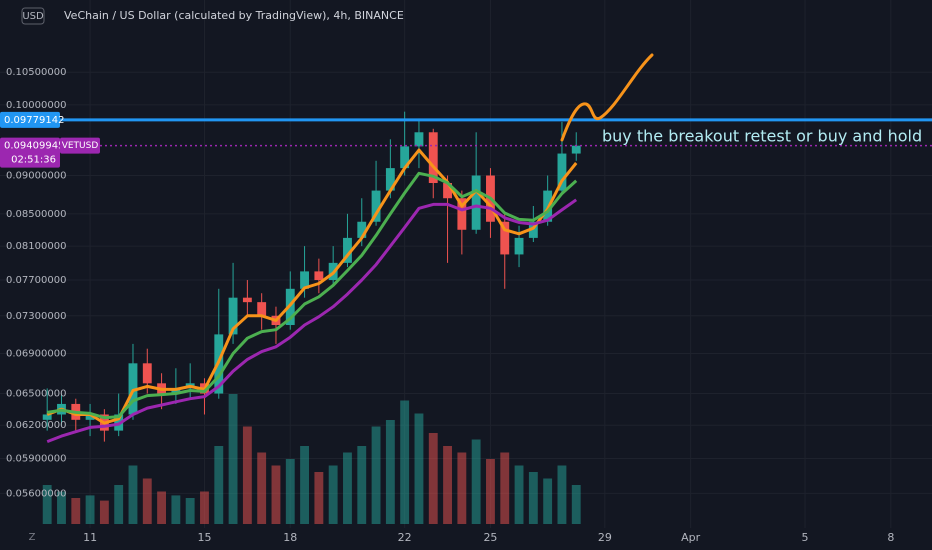 This screenshot has width=932, height=550. I want to click on y-tick-label: 0.07300000, so click(36, 316).